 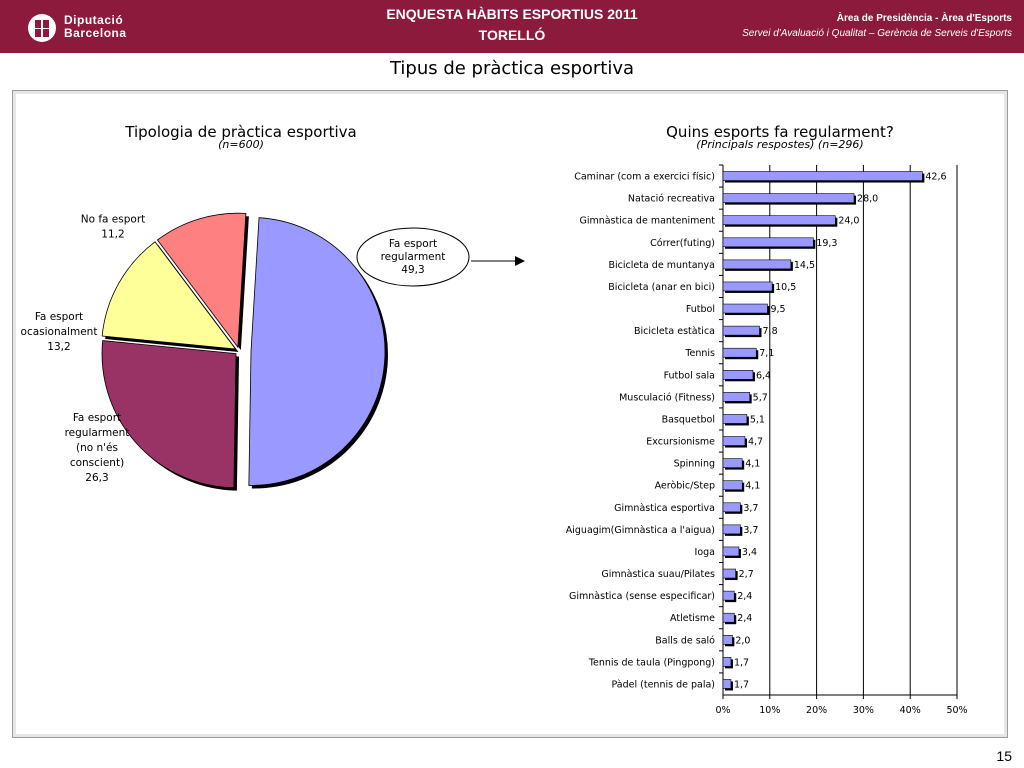 What do you see at coordinates (682, 243) in the screenshot?
I see `bar-category-label: Córrer(futing)` at bounding box center [682, 243].